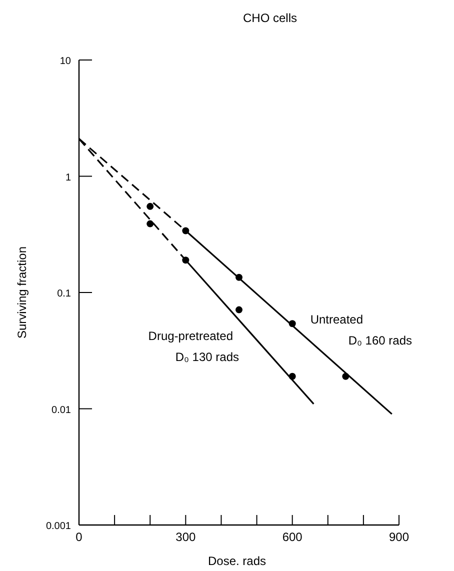  What do you see at coordinates (270, 18) in the screenshot?
I see `chart-title: CHO cells` at bounding box center [270, 18].